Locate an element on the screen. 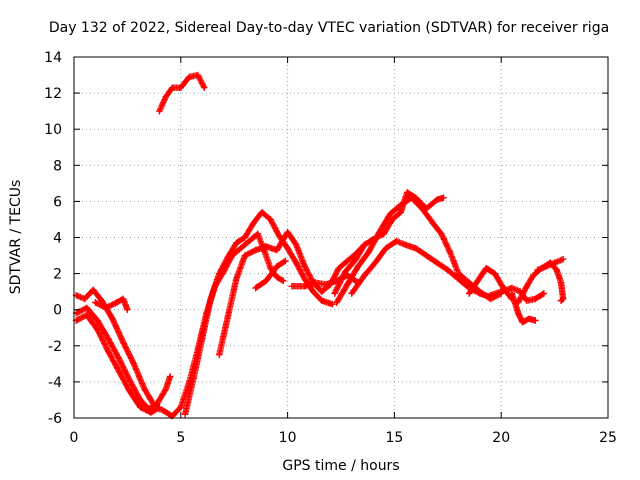  y-tick-label: -4 is located at coordinates (55, 383).